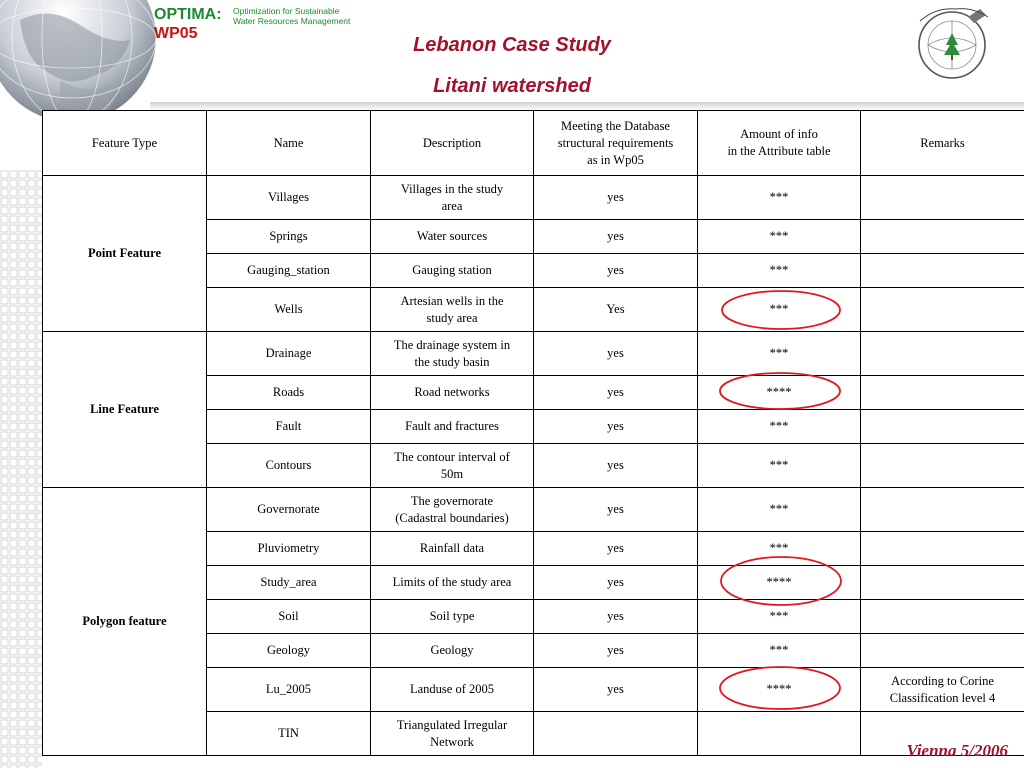 The image size is (1024, 768). Describe the element at coordinates (615, 309) in the screenshot. I see `cell-meets-line-1: Yes` at that location.